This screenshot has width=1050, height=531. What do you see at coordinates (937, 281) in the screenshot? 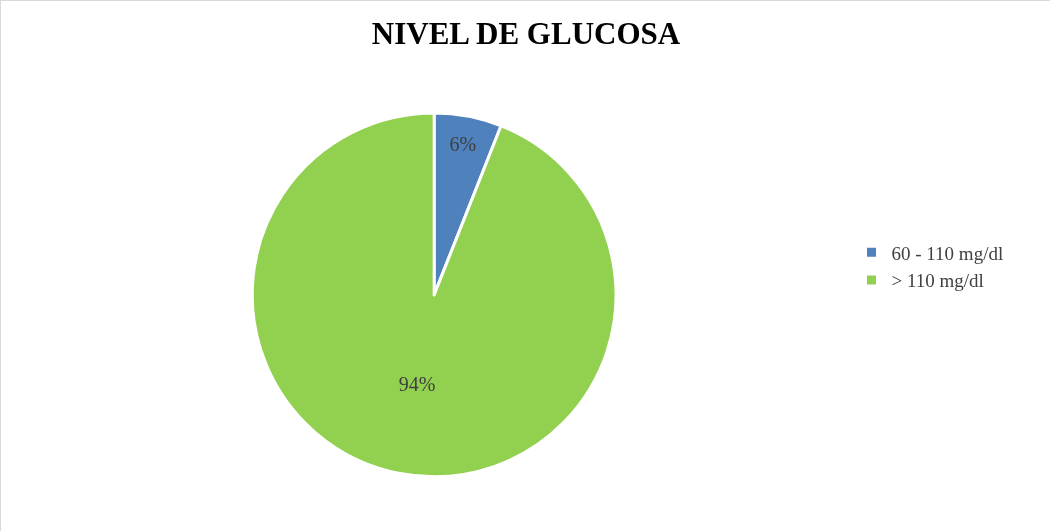
I see `legend-label: > 110 mg/dl` at bounding box center [937, 281].